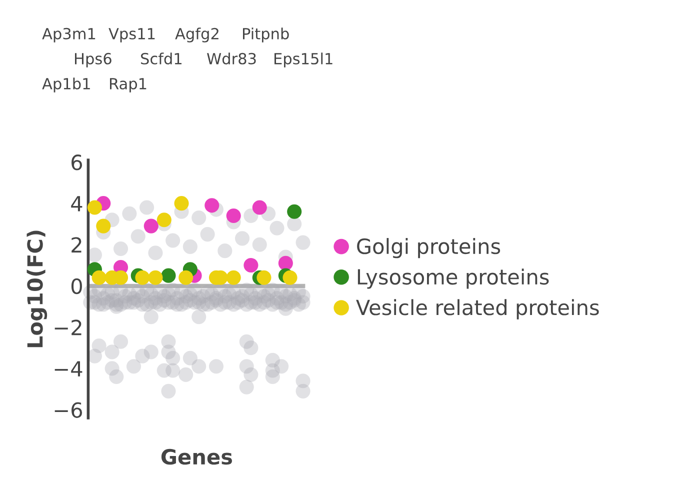  What do you see at coordinates (161, 58) in the screenshot?
I see `text: Scfd1` at bounding box center [161, 58].